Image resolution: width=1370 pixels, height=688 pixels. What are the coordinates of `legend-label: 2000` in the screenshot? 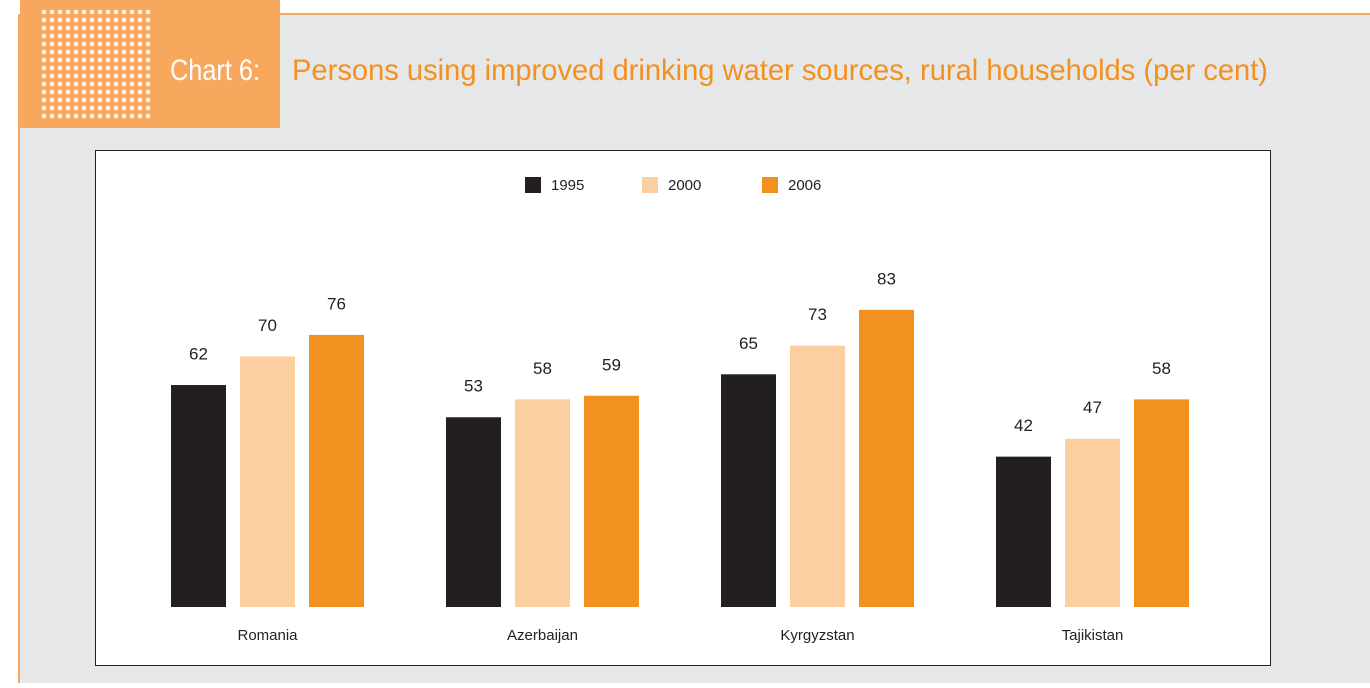 It's located at (684, 185).